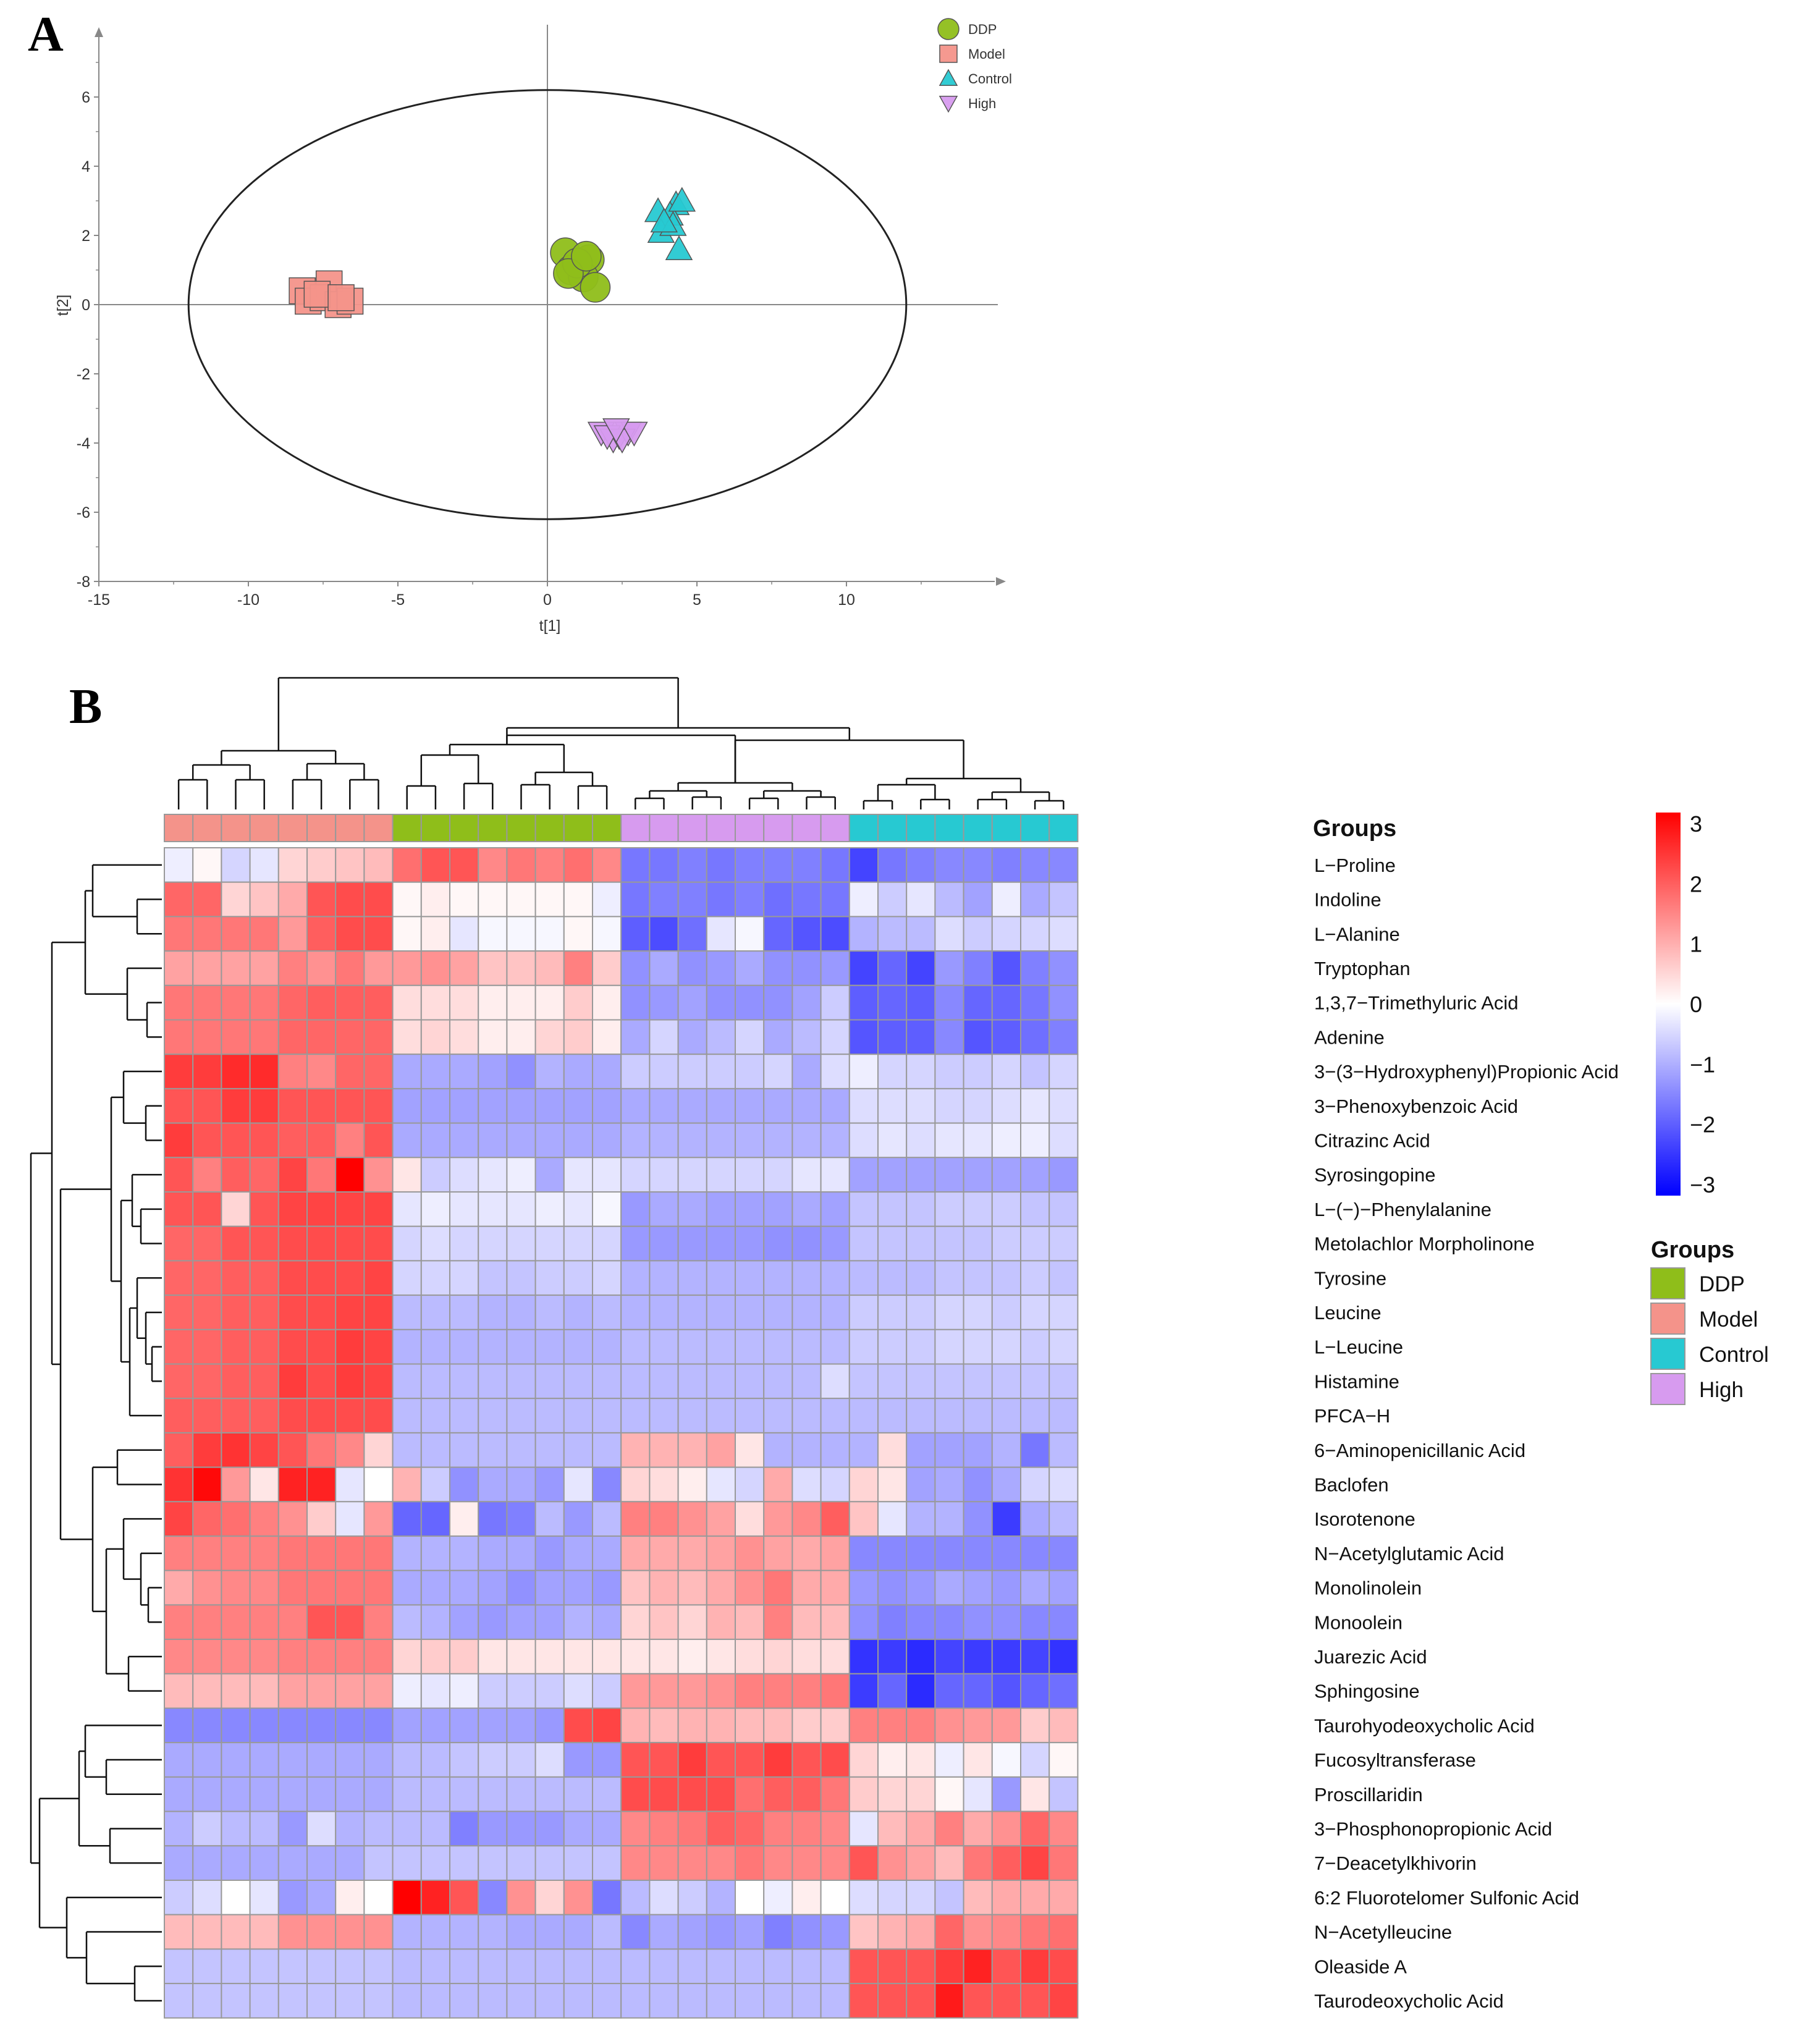 This screenshot has width=1793, height=2044. Describe the element at coordinates (86, 97) in the screenshot. I see `y-tick-label: 6` at that location.